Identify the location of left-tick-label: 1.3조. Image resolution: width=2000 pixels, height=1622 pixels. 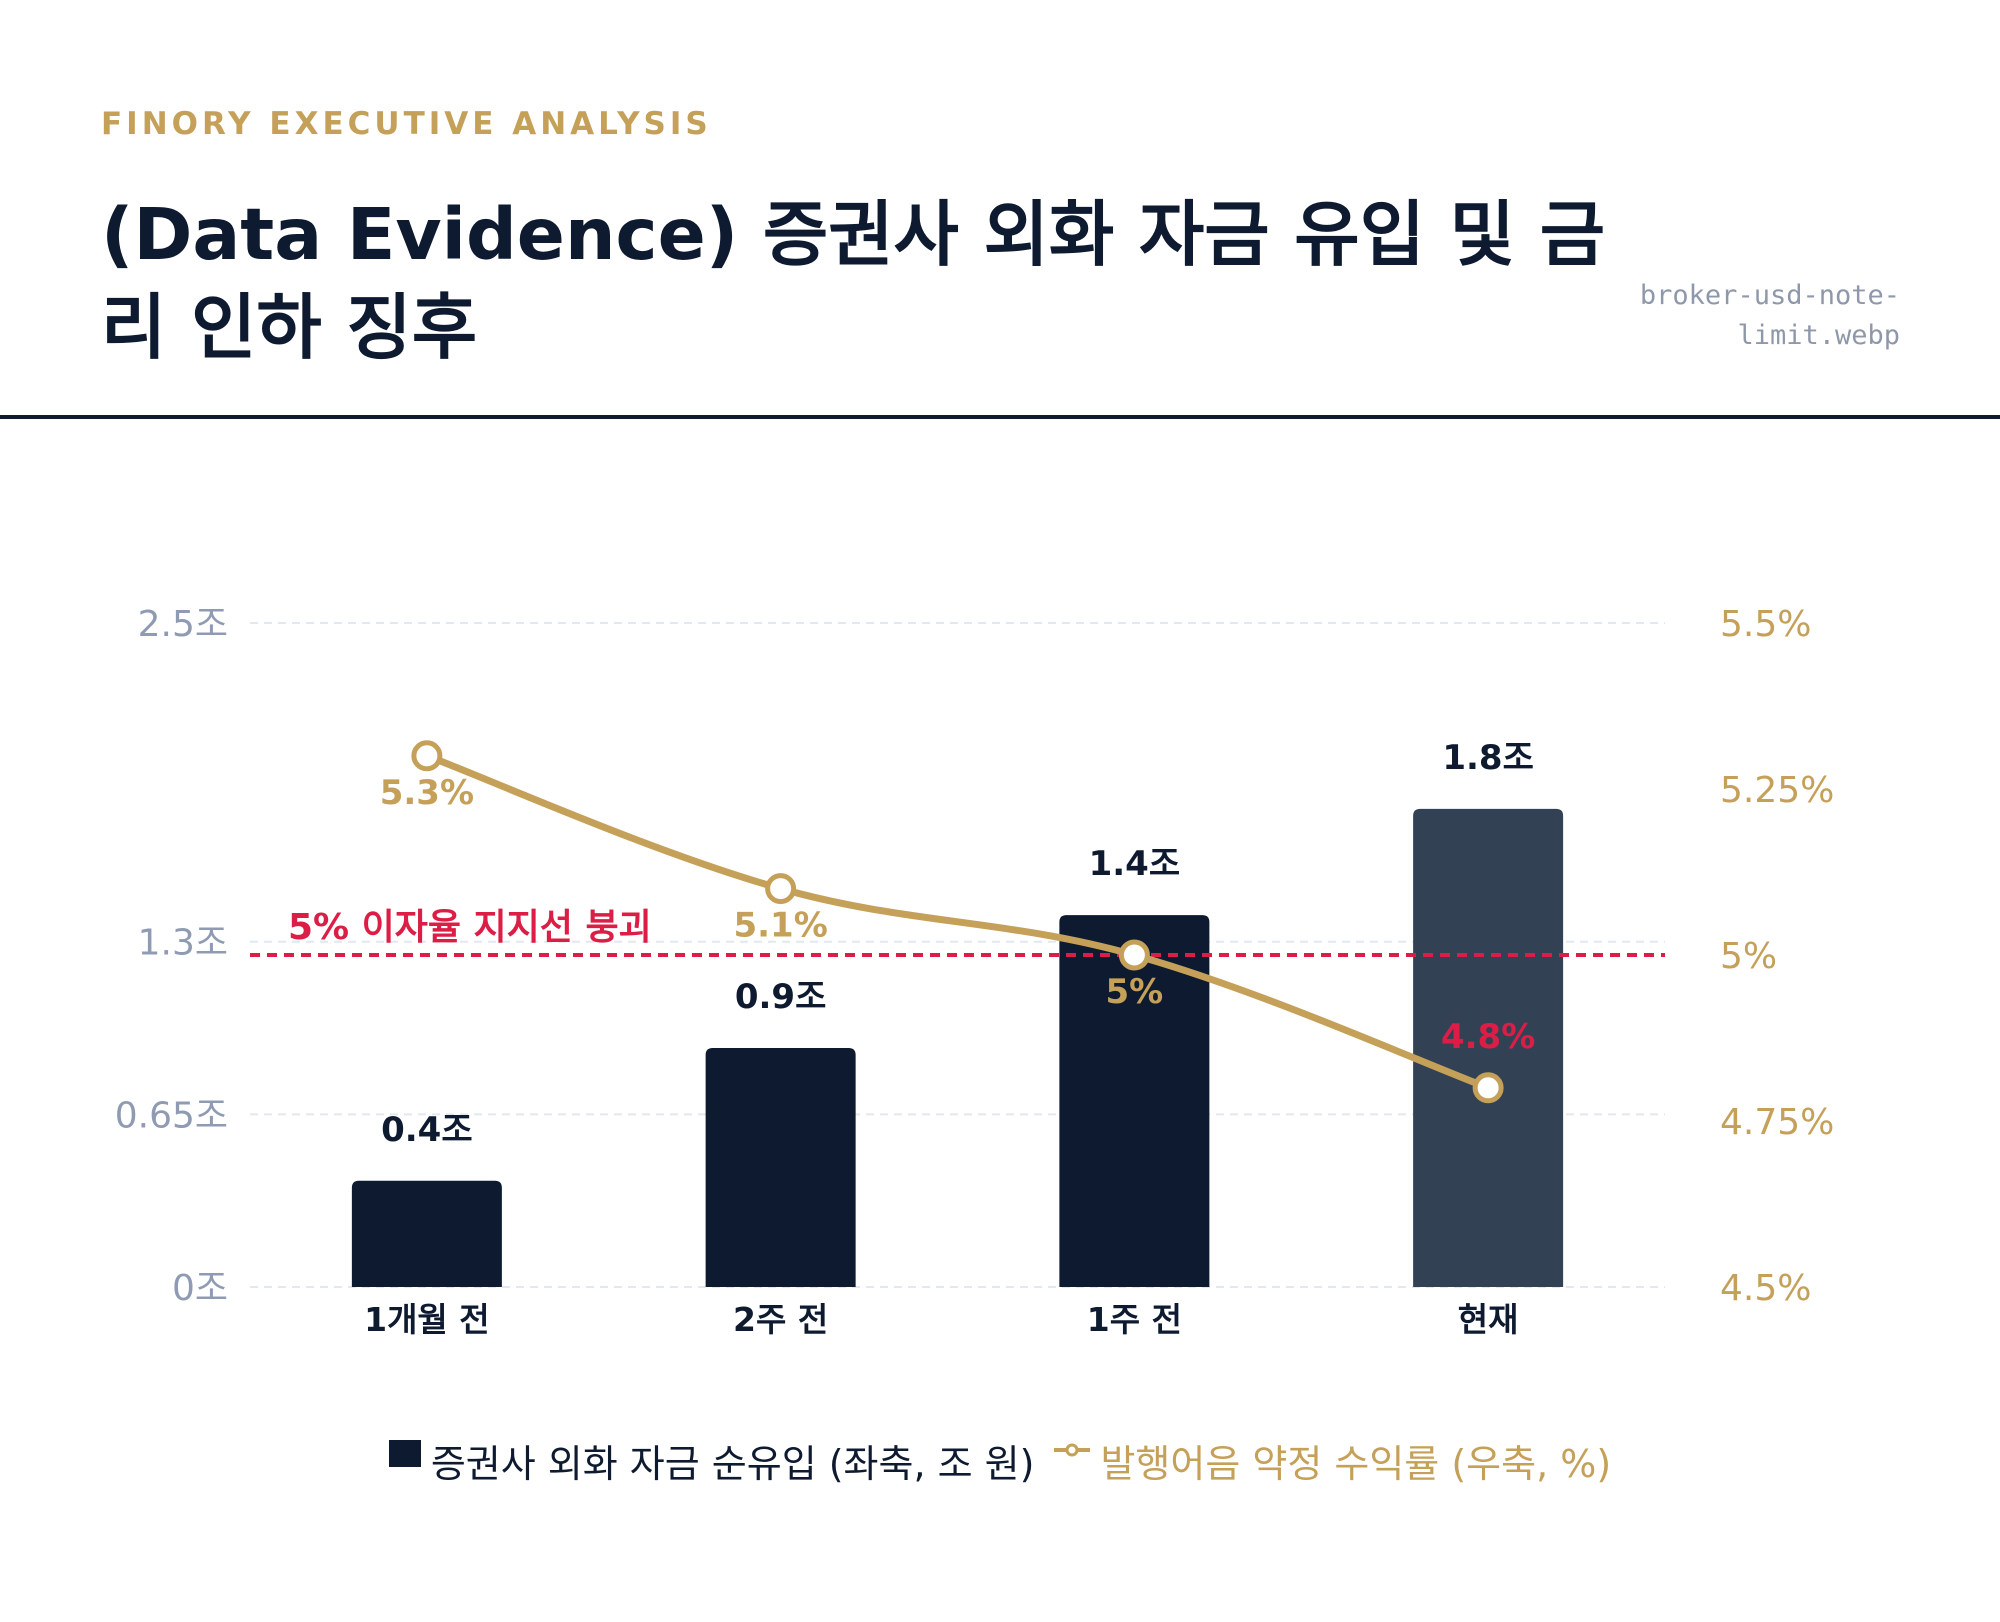
(183, 943).